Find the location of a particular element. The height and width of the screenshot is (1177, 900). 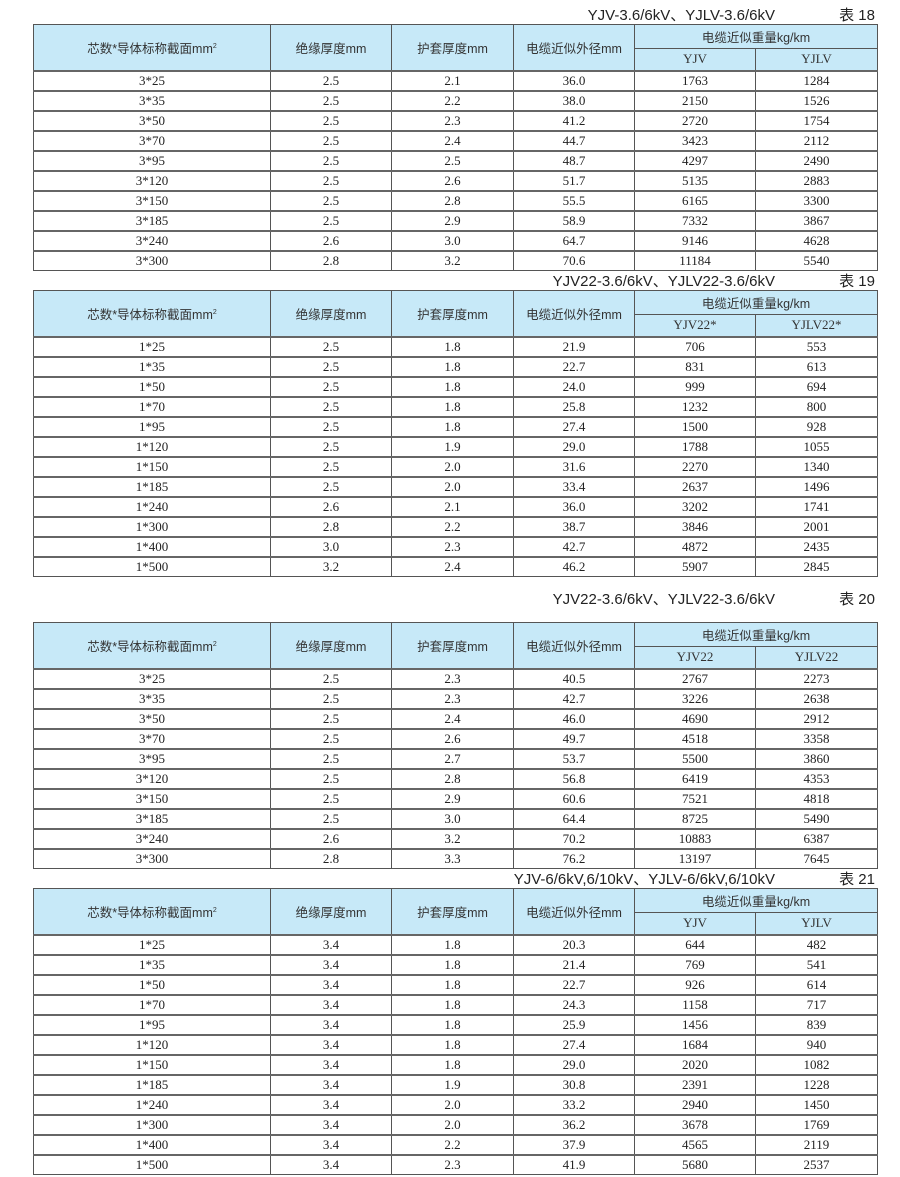

table-row: 3*300 2.8 3.2 70.6 11184 5540 is located at coordinates (455, 260).